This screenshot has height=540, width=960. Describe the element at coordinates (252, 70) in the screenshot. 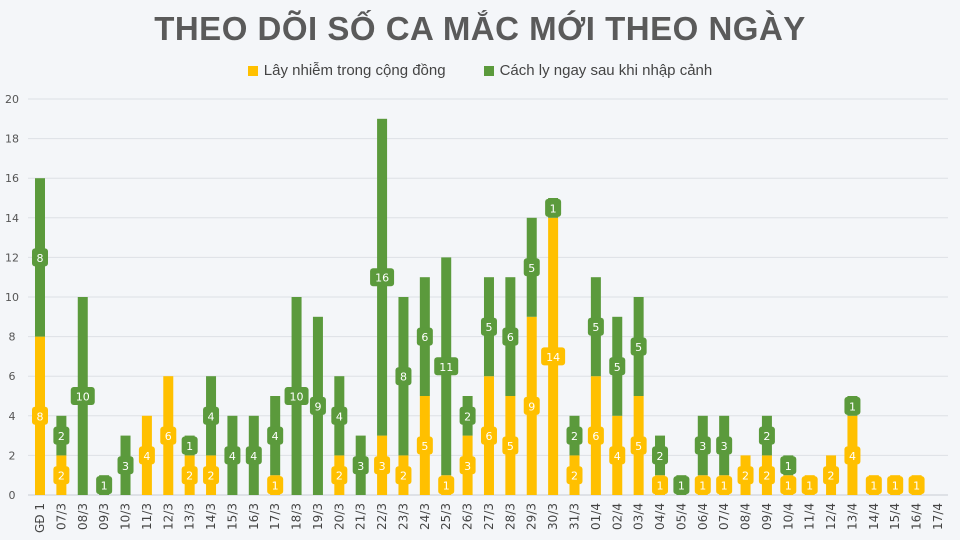

I see `legend-swatch-yellow` at that location.